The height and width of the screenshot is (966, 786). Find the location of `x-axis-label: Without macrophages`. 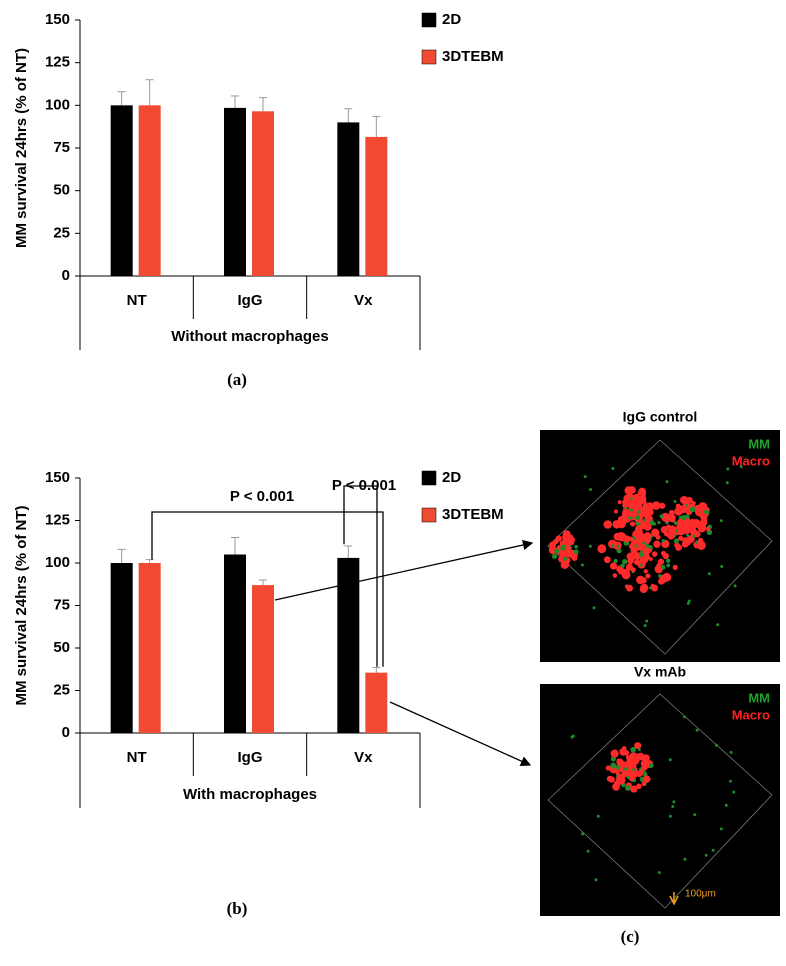

x-axis-label: Without macrophages is located at coordinates (249, 336).